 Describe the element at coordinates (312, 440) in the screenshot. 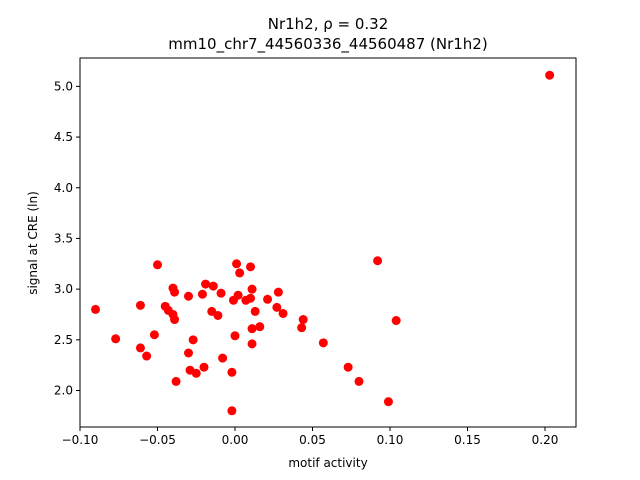

I see `x-tick-label: 0.05` at that location.